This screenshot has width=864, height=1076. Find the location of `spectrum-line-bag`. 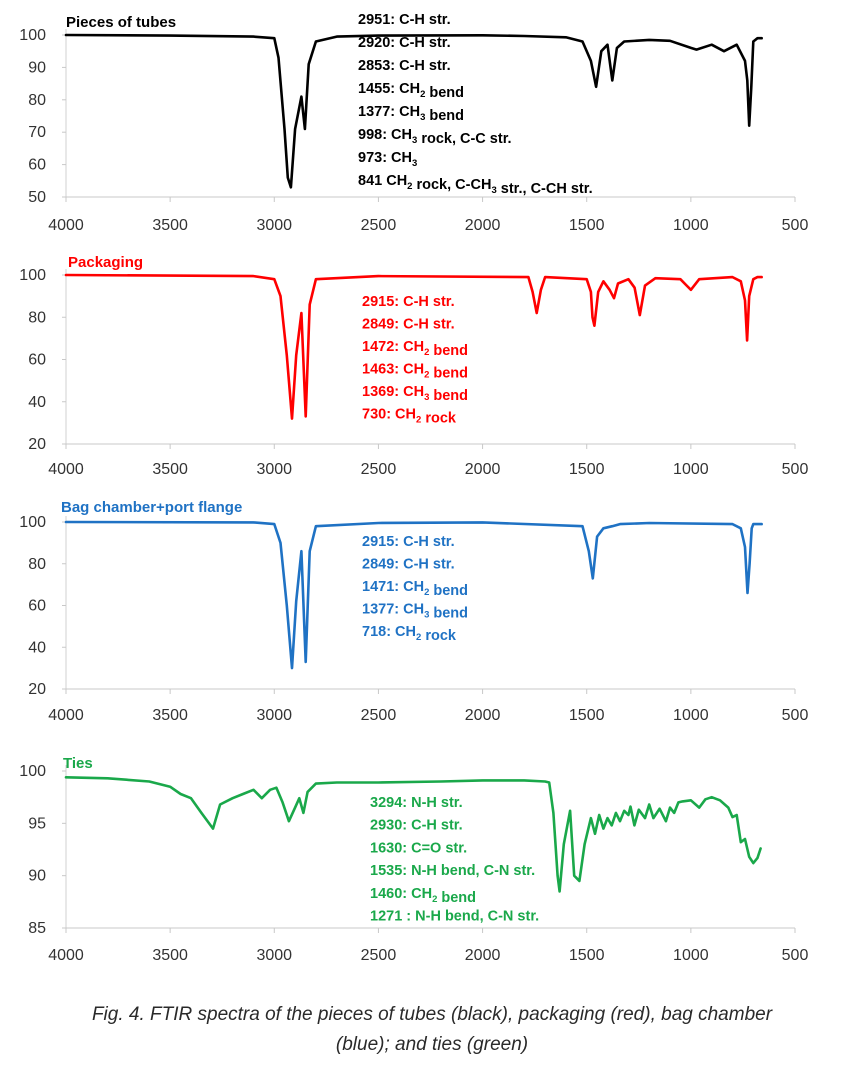

spectrum-line-bag is located at coordinates (414, 595).